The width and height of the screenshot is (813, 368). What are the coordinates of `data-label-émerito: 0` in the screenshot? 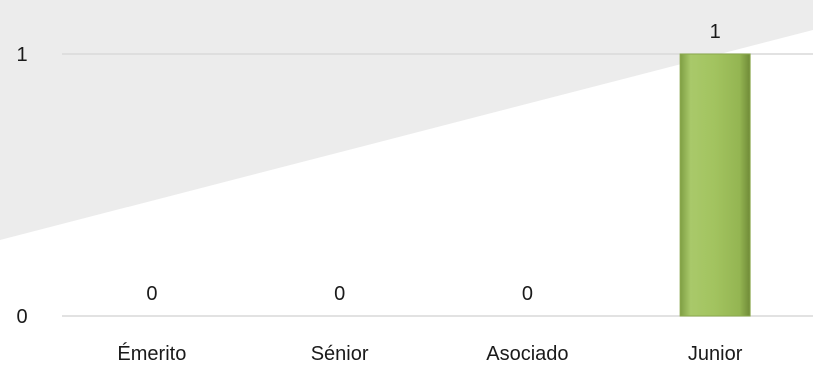 It's located at (151, 294).